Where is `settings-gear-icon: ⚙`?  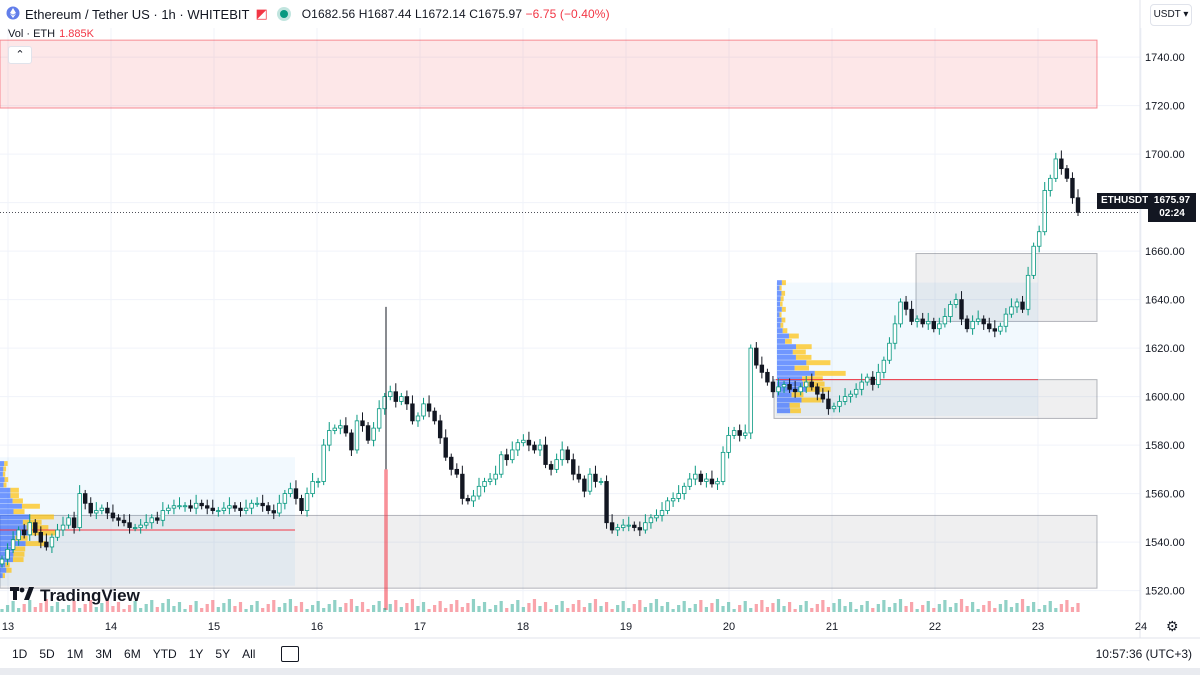 settings-gear-icon: ⚙ is located at coordinates (1172, 626).